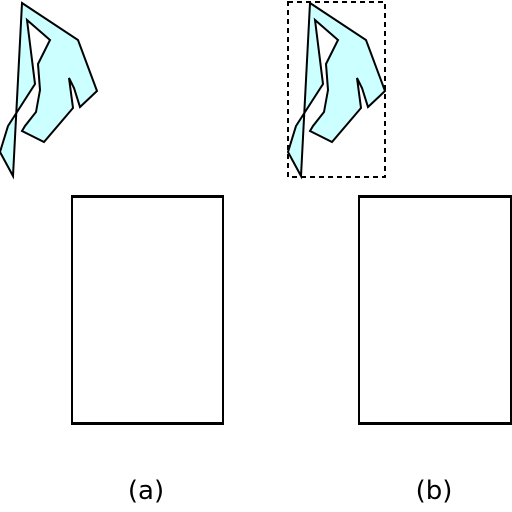 This screenshot has height=512, width=512. I want to click on panel-a-arrow-shape, so click(49, 90).